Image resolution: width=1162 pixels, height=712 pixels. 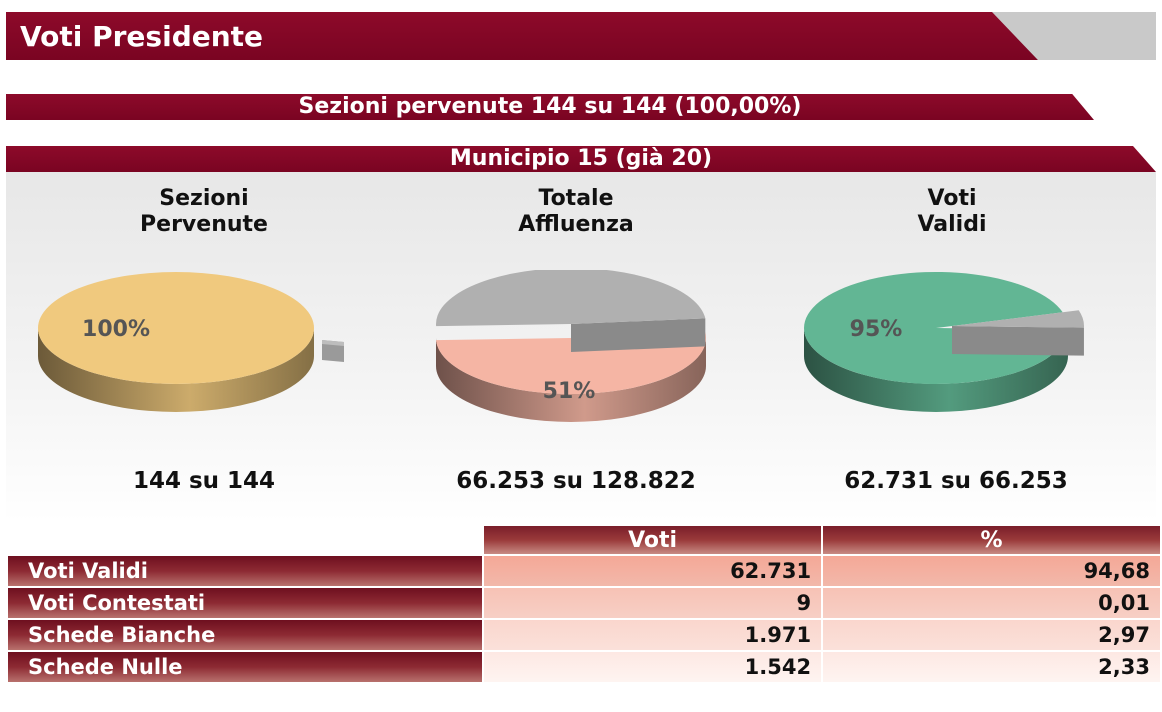 I want to click on table-row: Schede Bianche 1.971 2,97, so click(x=584, y=635).